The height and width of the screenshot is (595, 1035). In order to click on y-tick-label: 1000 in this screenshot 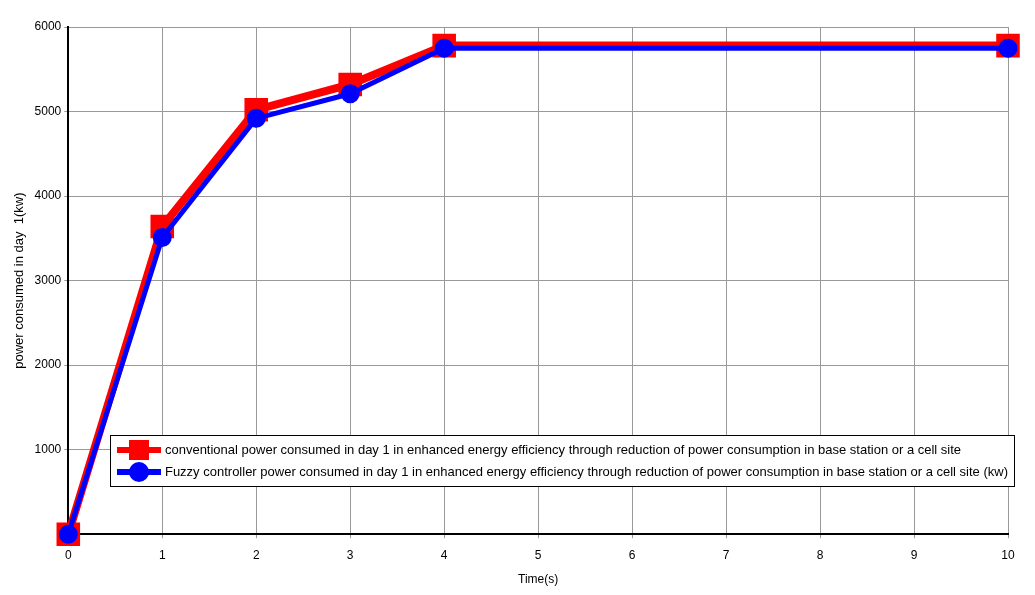, I will do `click(48, 448)`.